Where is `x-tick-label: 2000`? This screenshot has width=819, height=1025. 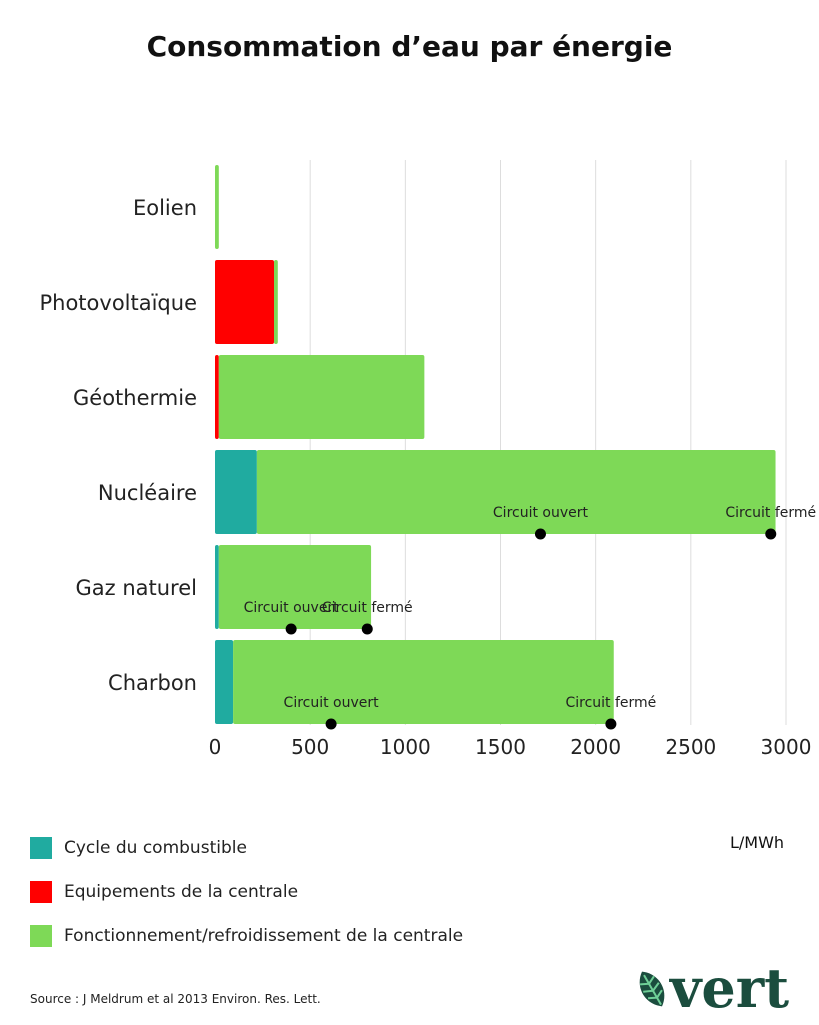 x-tick-label: 2000 is located at coordinates (595, 747).